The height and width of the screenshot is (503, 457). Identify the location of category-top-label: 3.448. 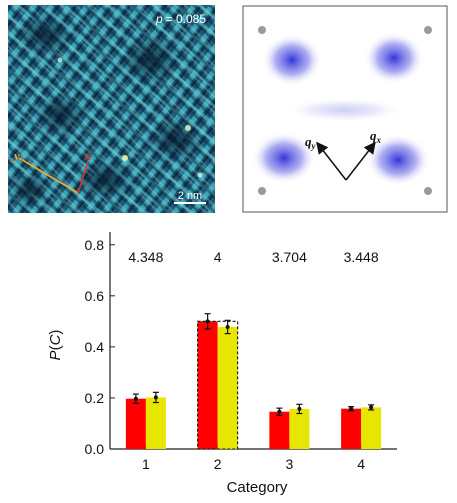
(361, 257).